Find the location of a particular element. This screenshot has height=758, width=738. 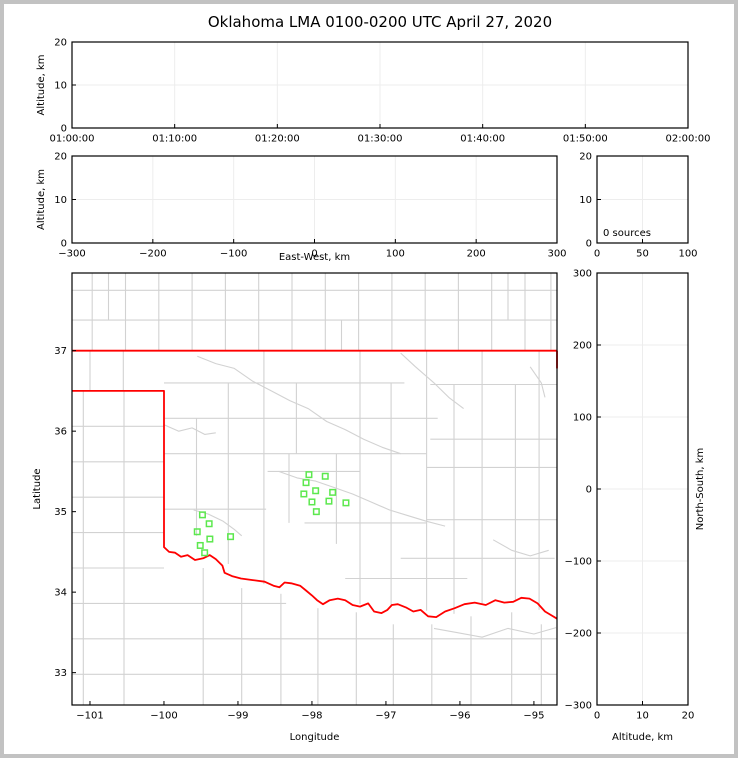

x-tick-label: −101 is located at coordinates (89, 716).